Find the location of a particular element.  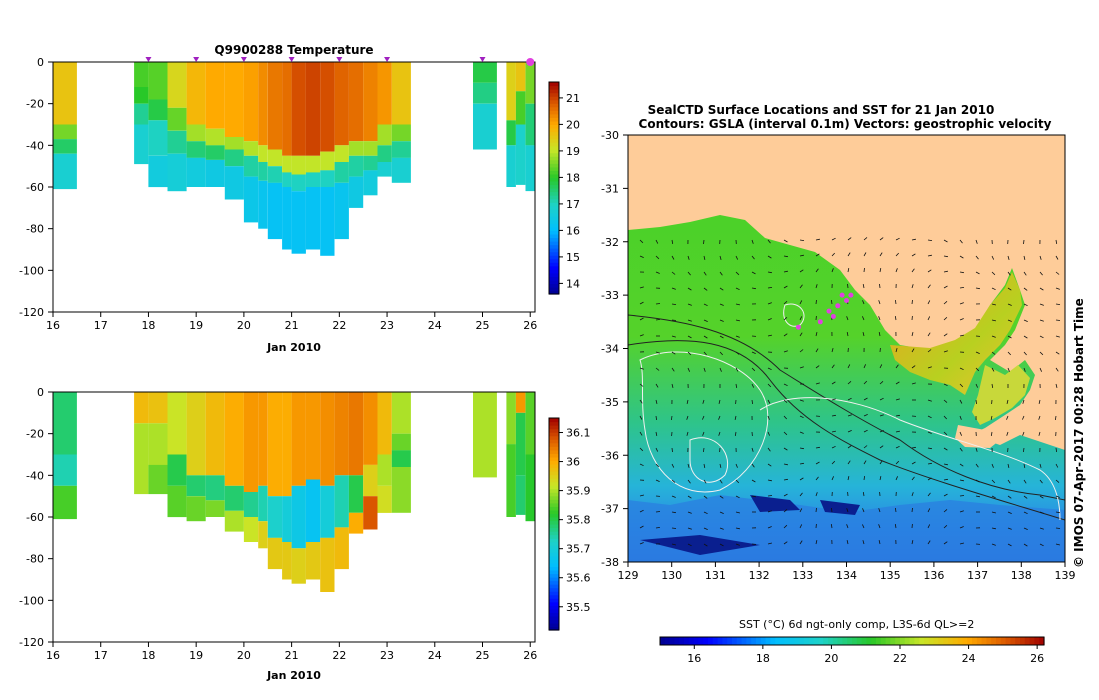

x-tick-label: 20 is located at coordinates (244, 325).